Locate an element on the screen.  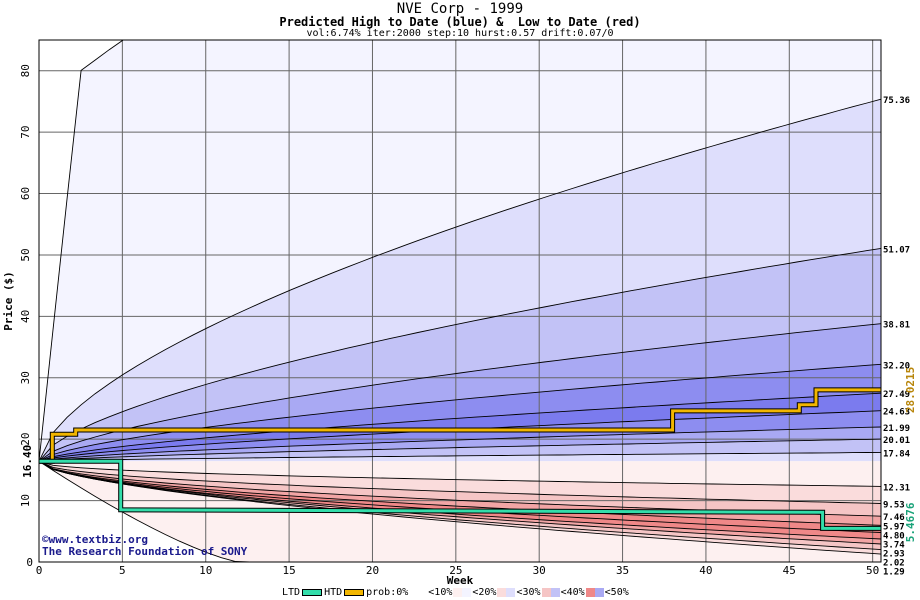
y-axis-title: Price ($) is located at coordinates (8, 301).